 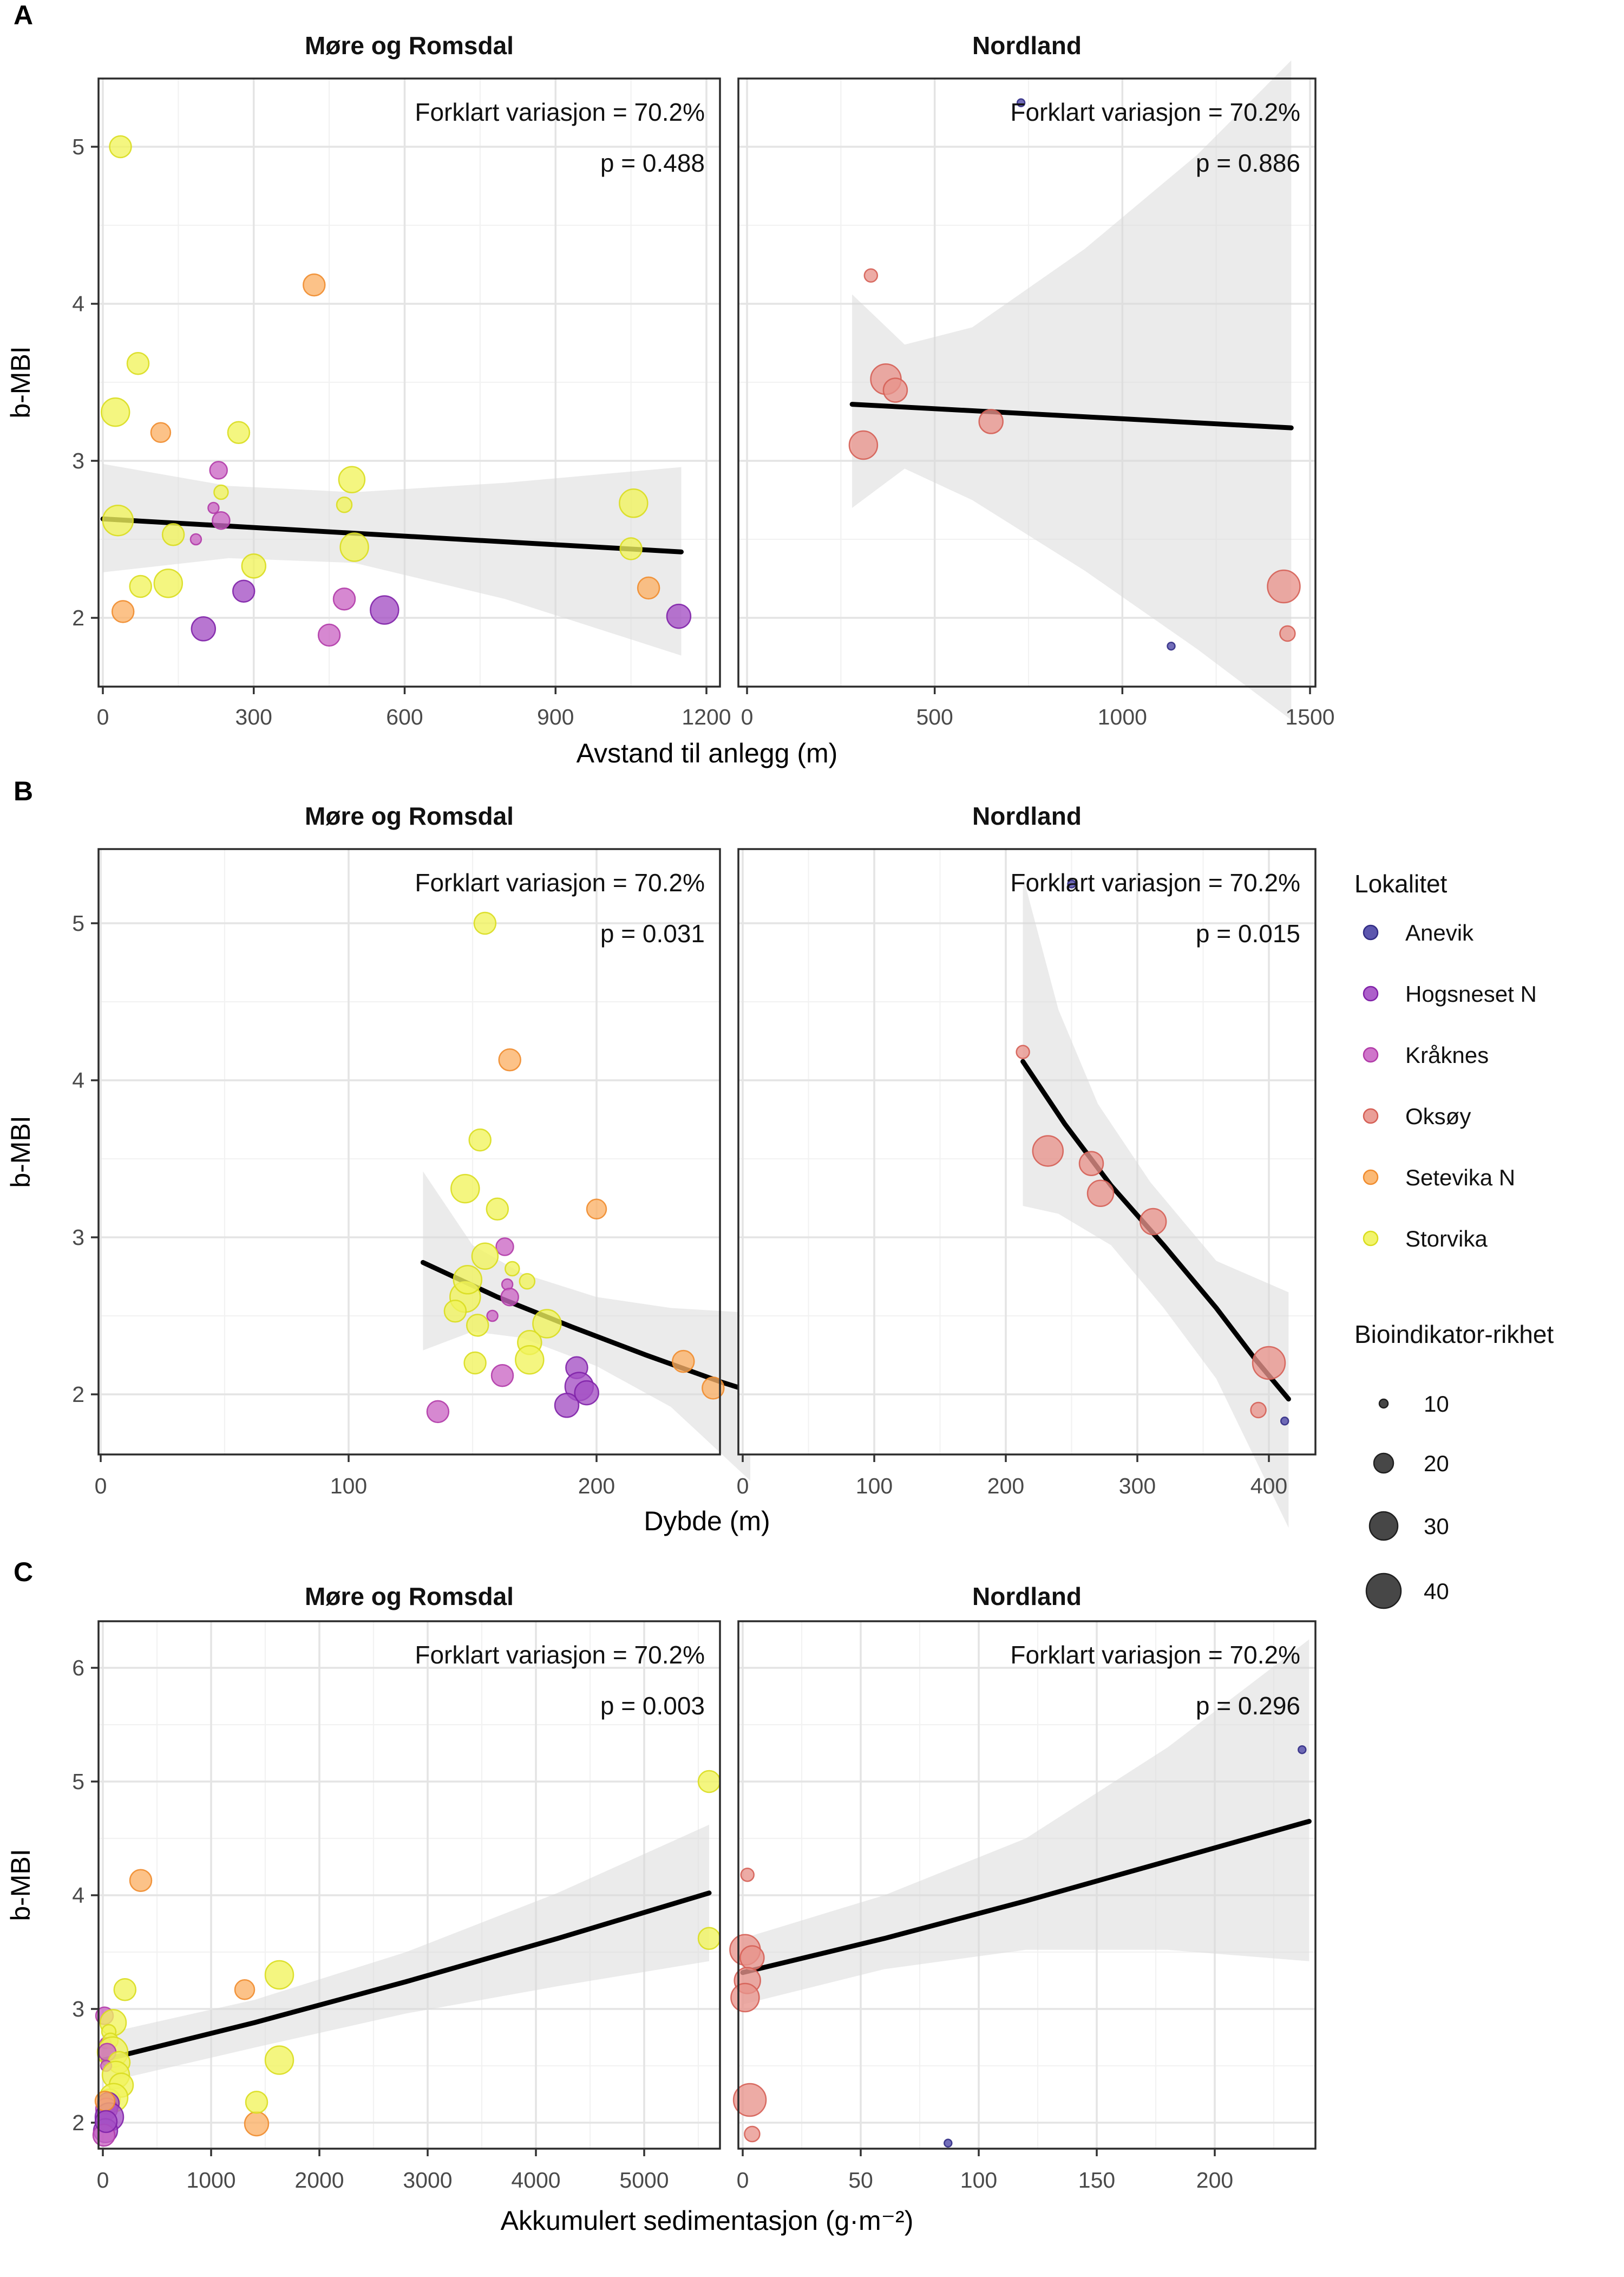 What do you see at coordinates (707, 1521) in the screenshot?
I see `x-axis-title-B: Dybde (m)` at bounding box center [707, 1521].